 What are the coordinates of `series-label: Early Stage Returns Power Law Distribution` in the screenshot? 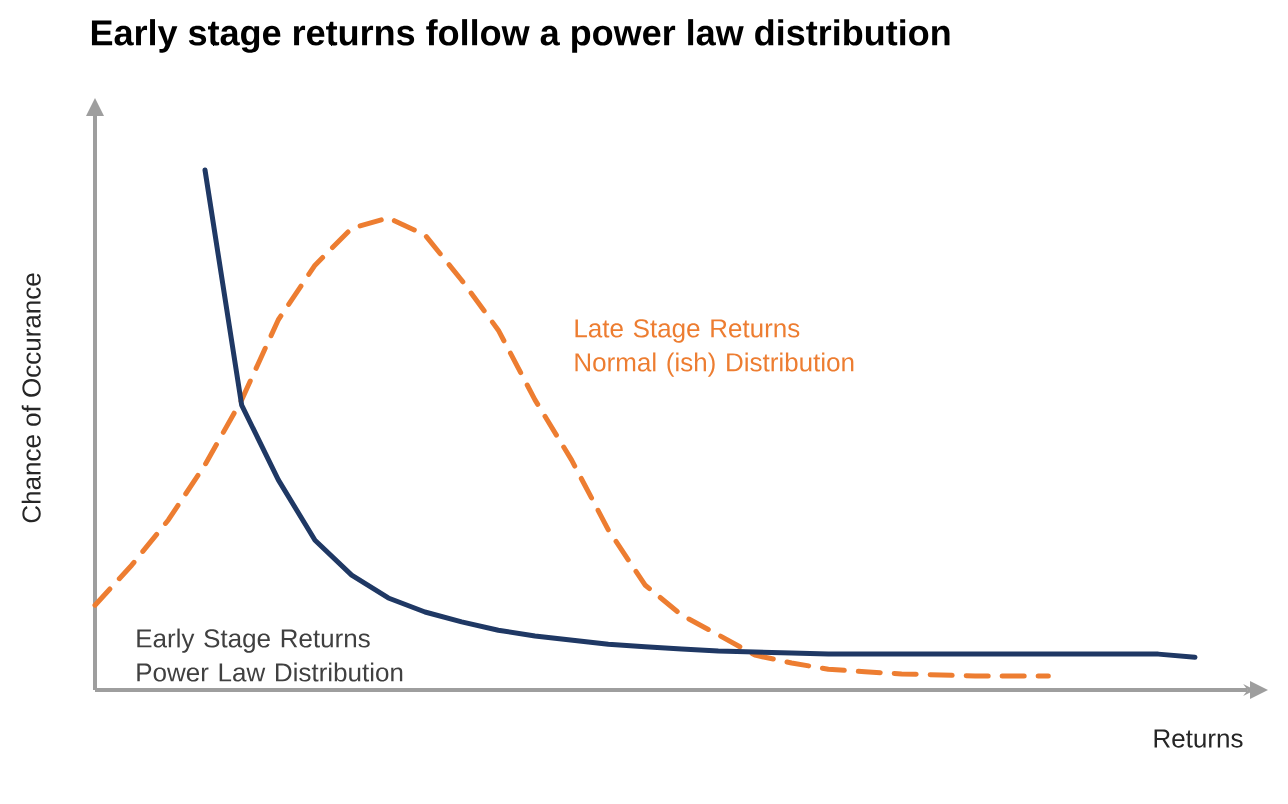 It's located at (270, 655).